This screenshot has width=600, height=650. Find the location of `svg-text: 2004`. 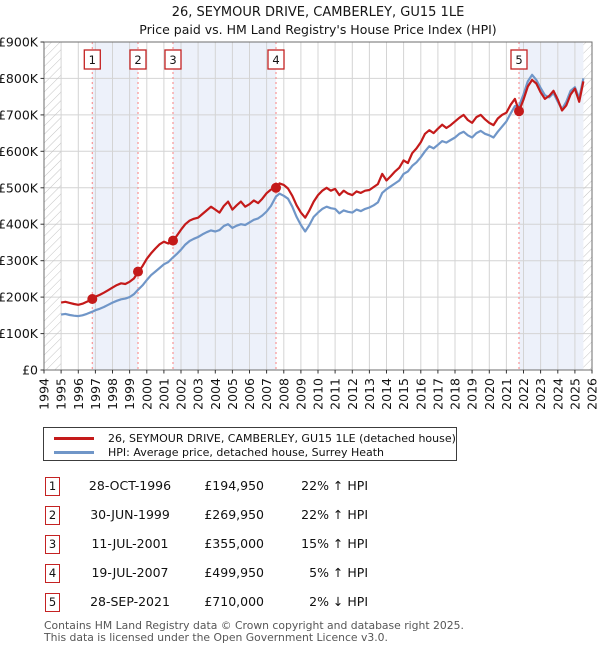

svg-text: 2004 is located at coordinates (215, 394).